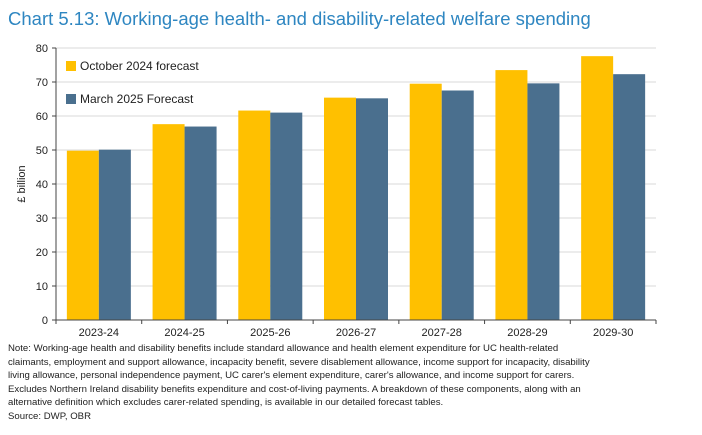 The image size is (702, 435). Describe the element at coordinates (42, 185) in the screenshot. I see `y-tick-label: 40` at that location.